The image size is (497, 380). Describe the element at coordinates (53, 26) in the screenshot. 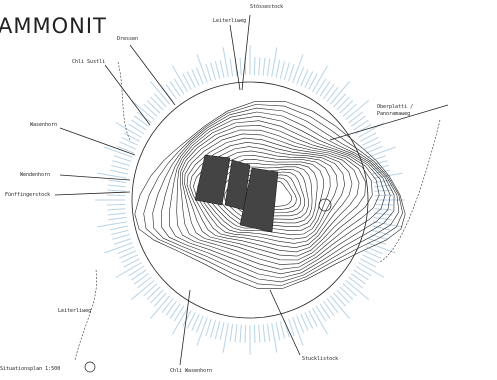

I see `title: AMMONIT` at that location.